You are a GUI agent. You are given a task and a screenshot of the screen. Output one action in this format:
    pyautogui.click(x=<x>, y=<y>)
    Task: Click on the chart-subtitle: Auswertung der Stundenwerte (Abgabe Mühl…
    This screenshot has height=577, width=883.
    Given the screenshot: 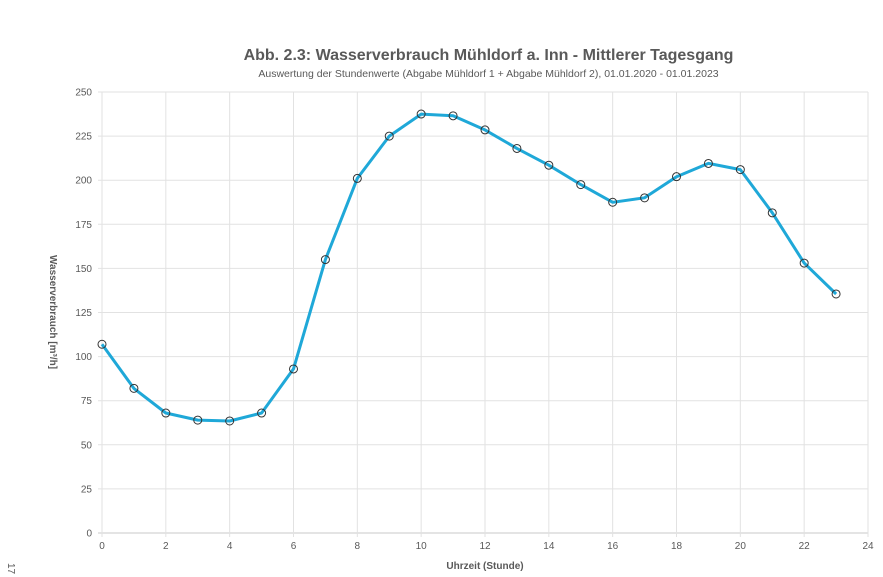 What is the action you would take?
    pyautogui.click(x=488, y=74)
    